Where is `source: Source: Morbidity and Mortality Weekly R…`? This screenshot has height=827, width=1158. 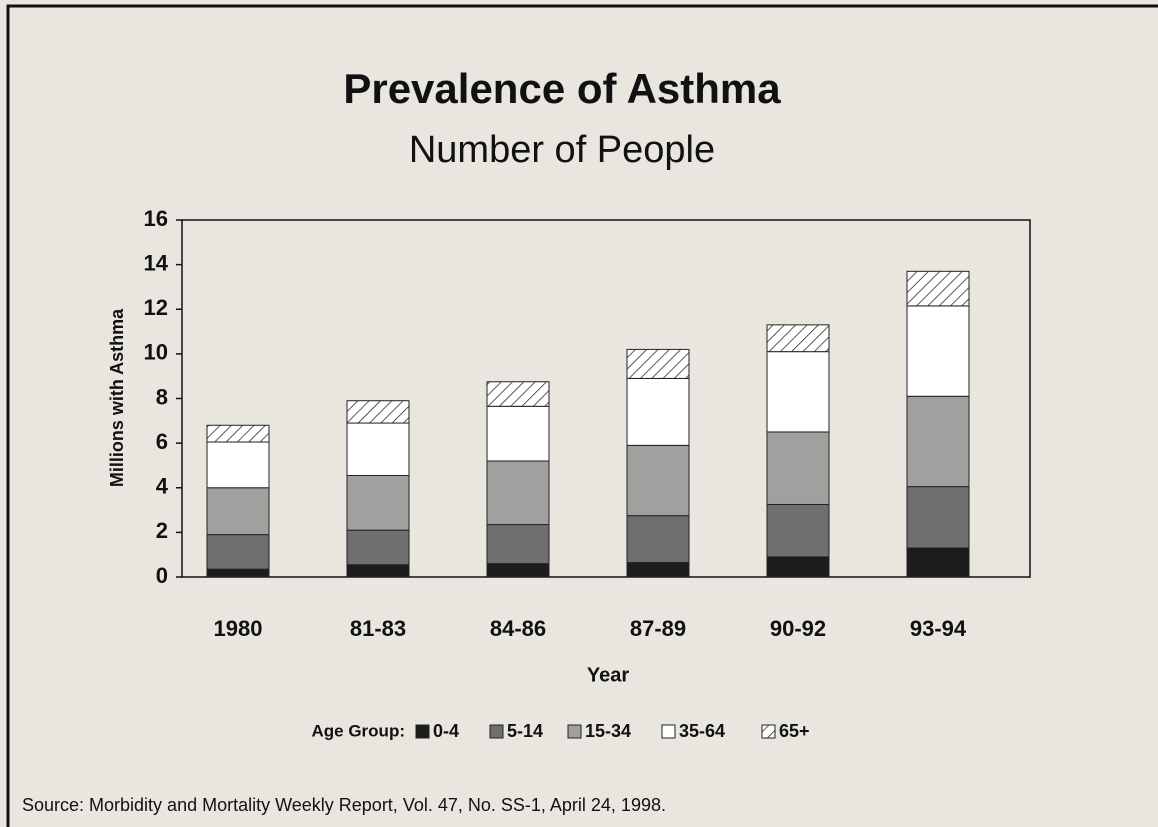
source: Source: Morbidity and Mortality Weekly R… is located at coordinates (344, 805).